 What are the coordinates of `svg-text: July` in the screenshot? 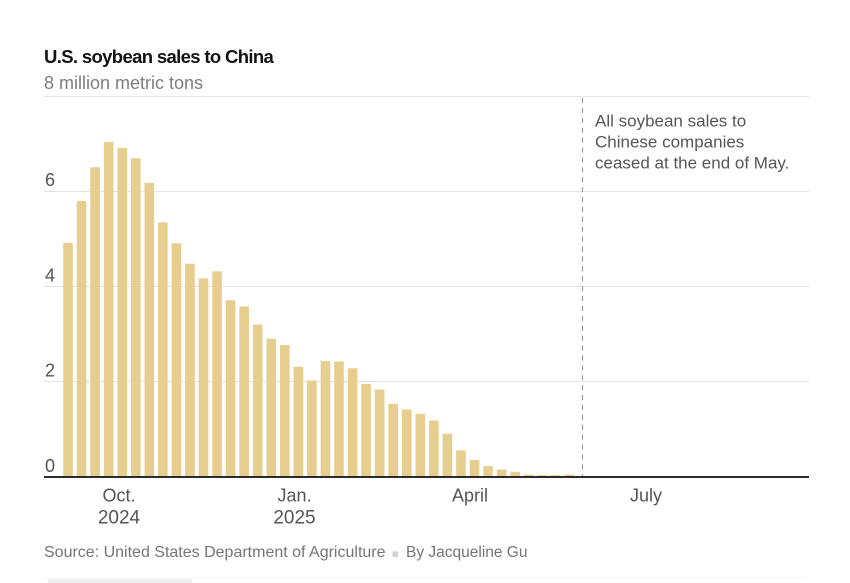 It's located at (646, 496).